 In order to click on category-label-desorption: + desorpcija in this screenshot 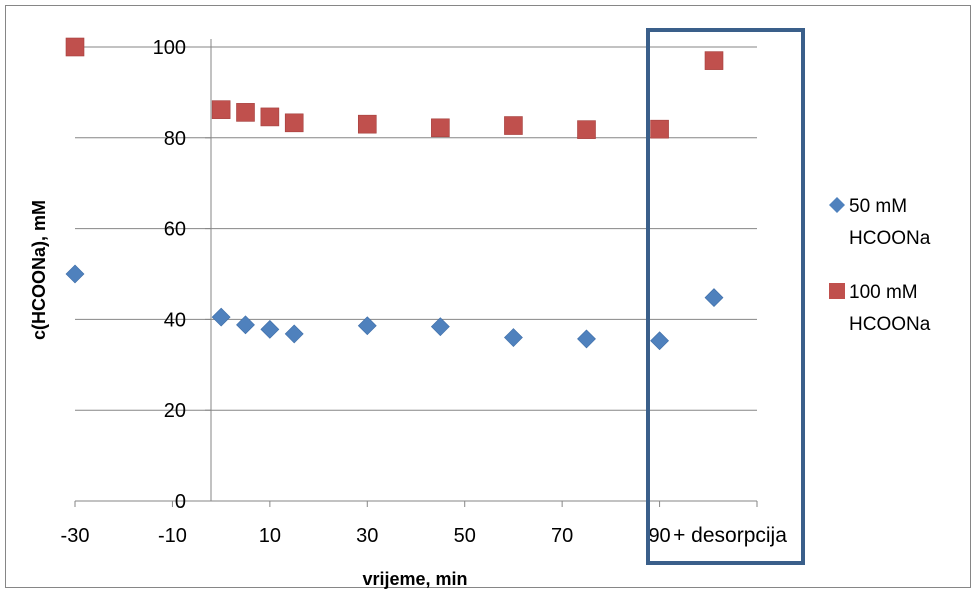, I will do `click(730, 535)`.